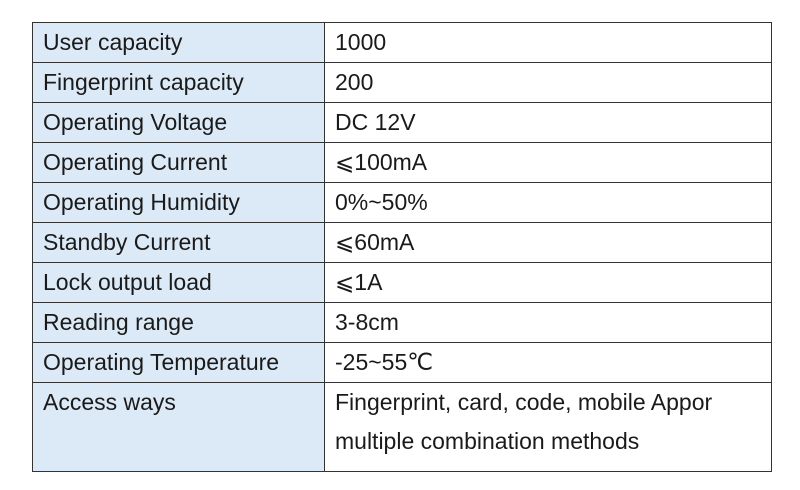 This screenshot has width=800, height=490. What do you see at coordinates (178, 122) in the screenshot?
I see `row-label: Operating Voltage` at bounding box center [178, 122].